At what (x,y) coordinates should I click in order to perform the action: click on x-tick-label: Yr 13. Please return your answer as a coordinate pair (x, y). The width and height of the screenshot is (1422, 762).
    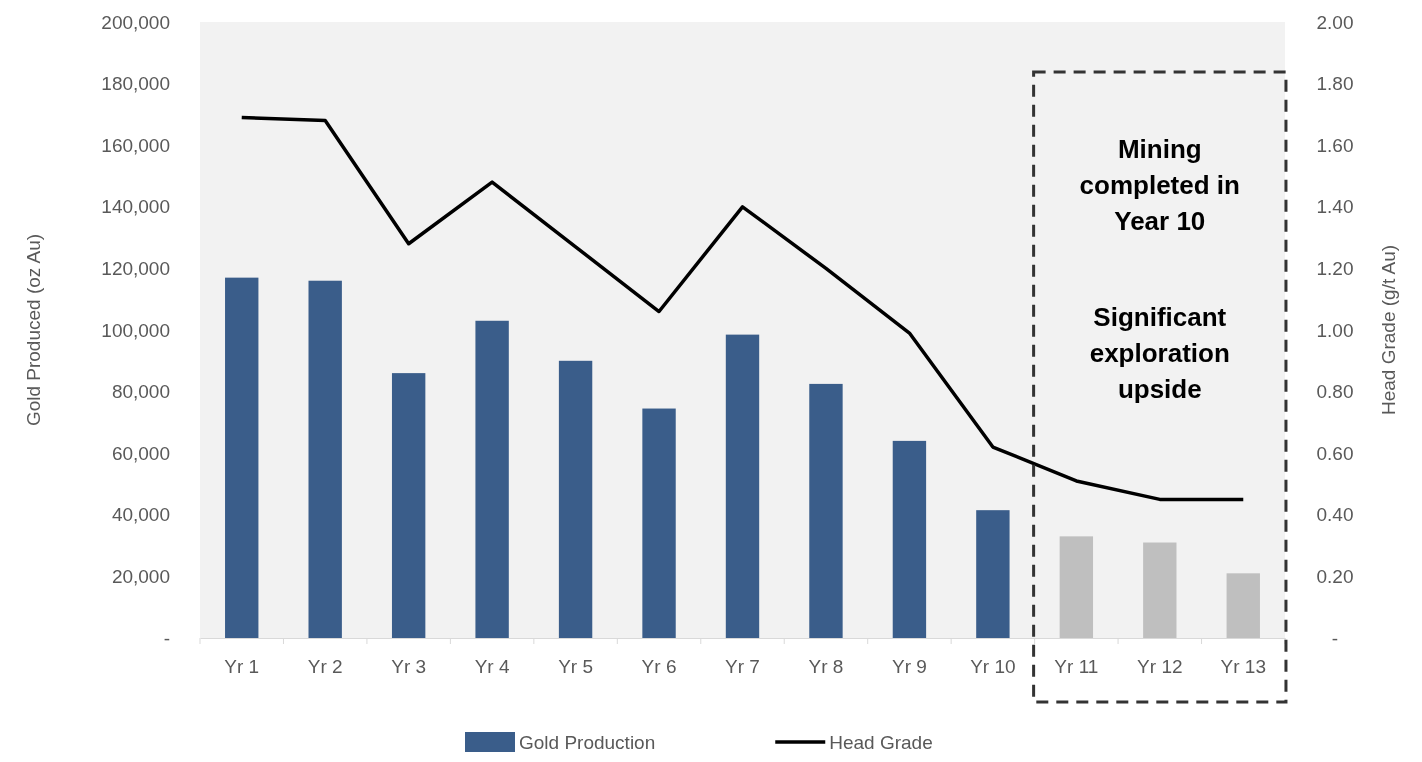
    Looking at the image, I should click on (1243, 667).